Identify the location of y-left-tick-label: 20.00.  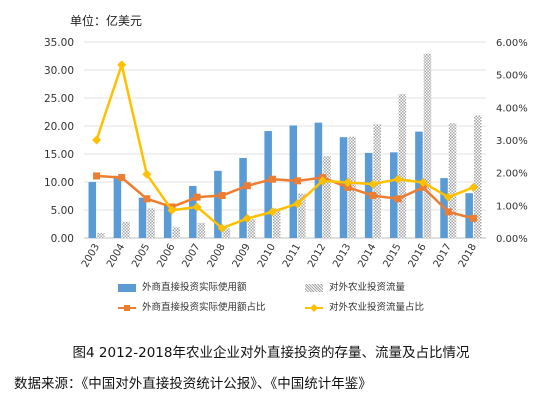
(59, 127).